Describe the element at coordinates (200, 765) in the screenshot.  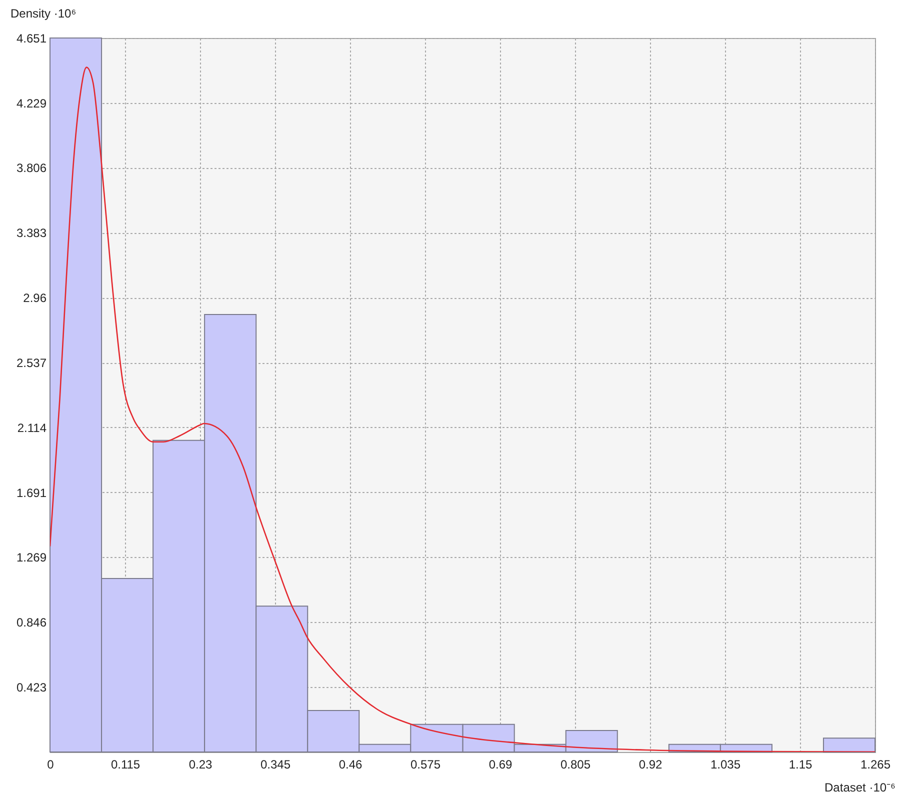
I see `x-tick-label: 0.23` at that location.